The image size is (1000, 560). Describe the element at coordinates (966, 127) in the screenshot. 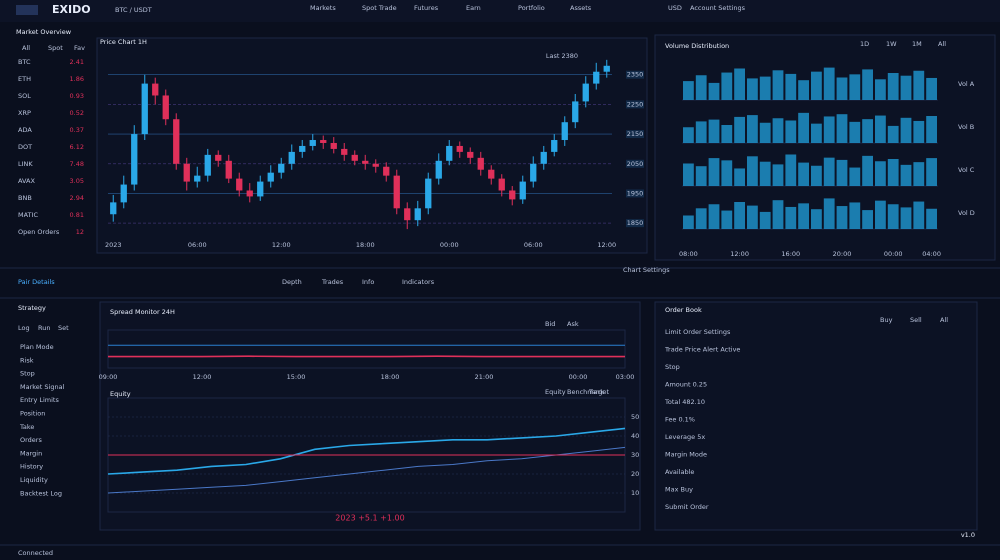

I see `legend-label: Vol B` at that location.